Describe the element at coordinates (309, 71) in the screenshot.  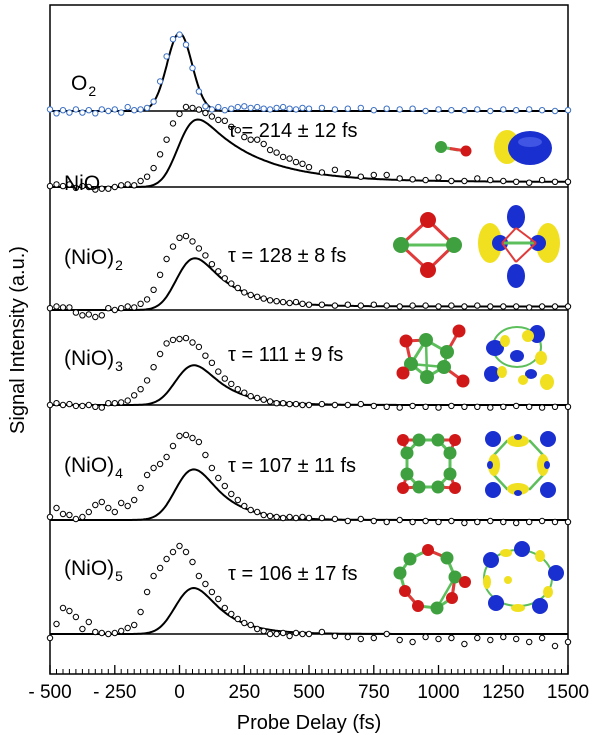
I see `fit-curve` at that location.